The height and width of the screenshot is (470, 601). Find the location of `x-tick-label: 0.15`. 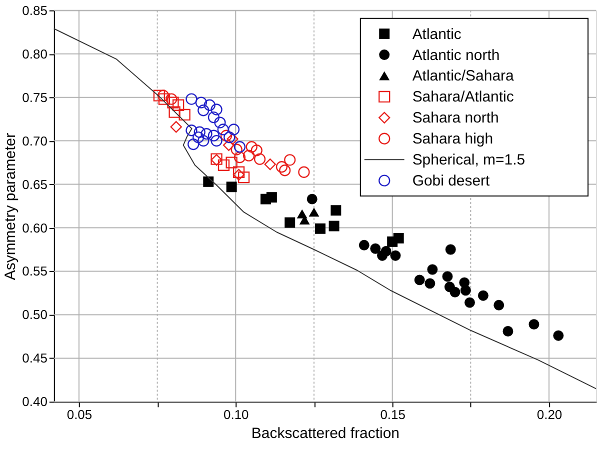

x-tick-label: 0.15 is located at coordinates (393, 414).